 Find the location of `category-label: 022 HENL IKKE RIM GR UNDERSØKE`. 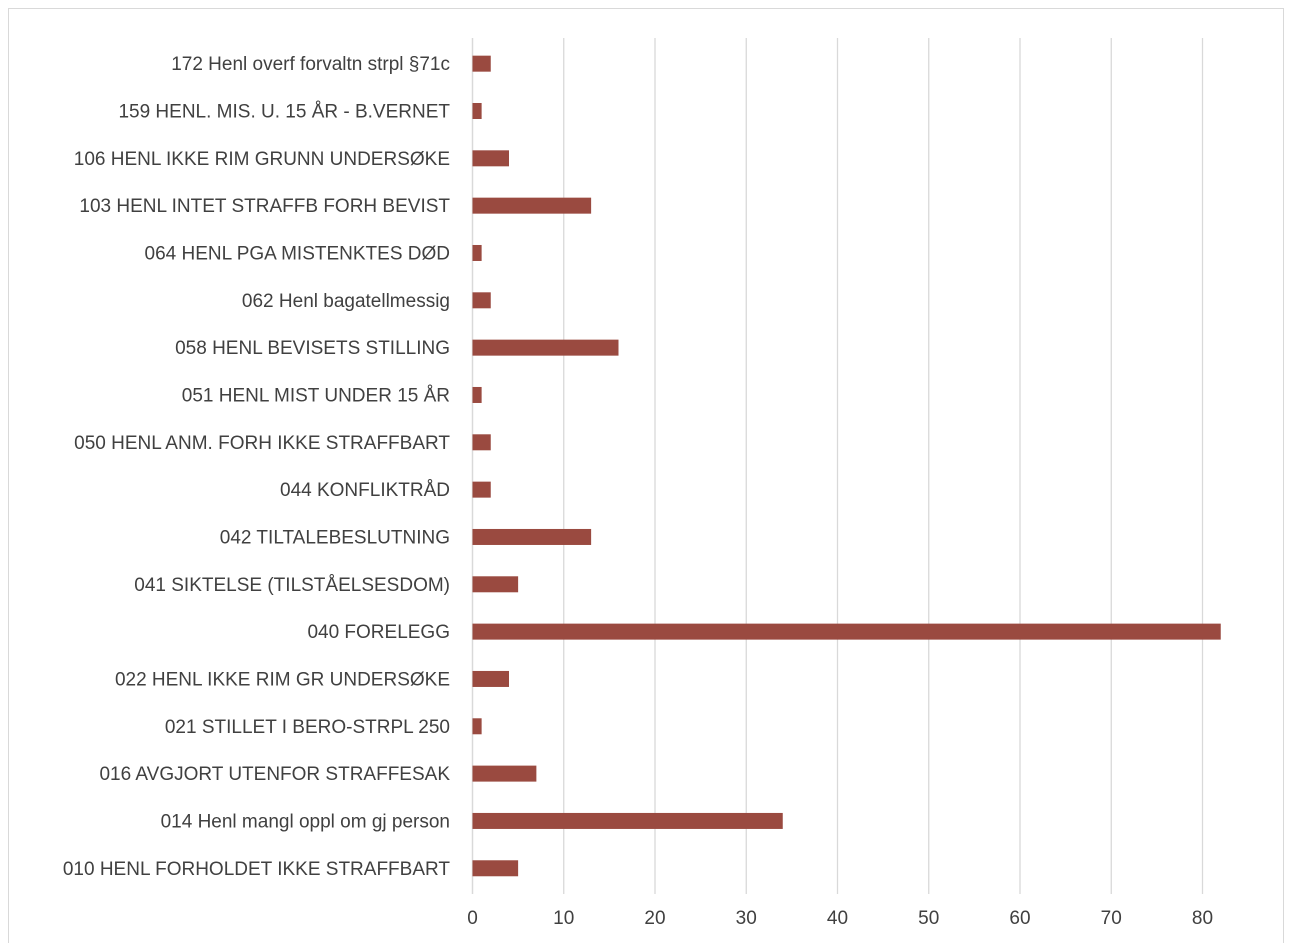

category-label: 022 HENL IKKE RIM GR UNDERSØKE is located at coordinates (282, 679).